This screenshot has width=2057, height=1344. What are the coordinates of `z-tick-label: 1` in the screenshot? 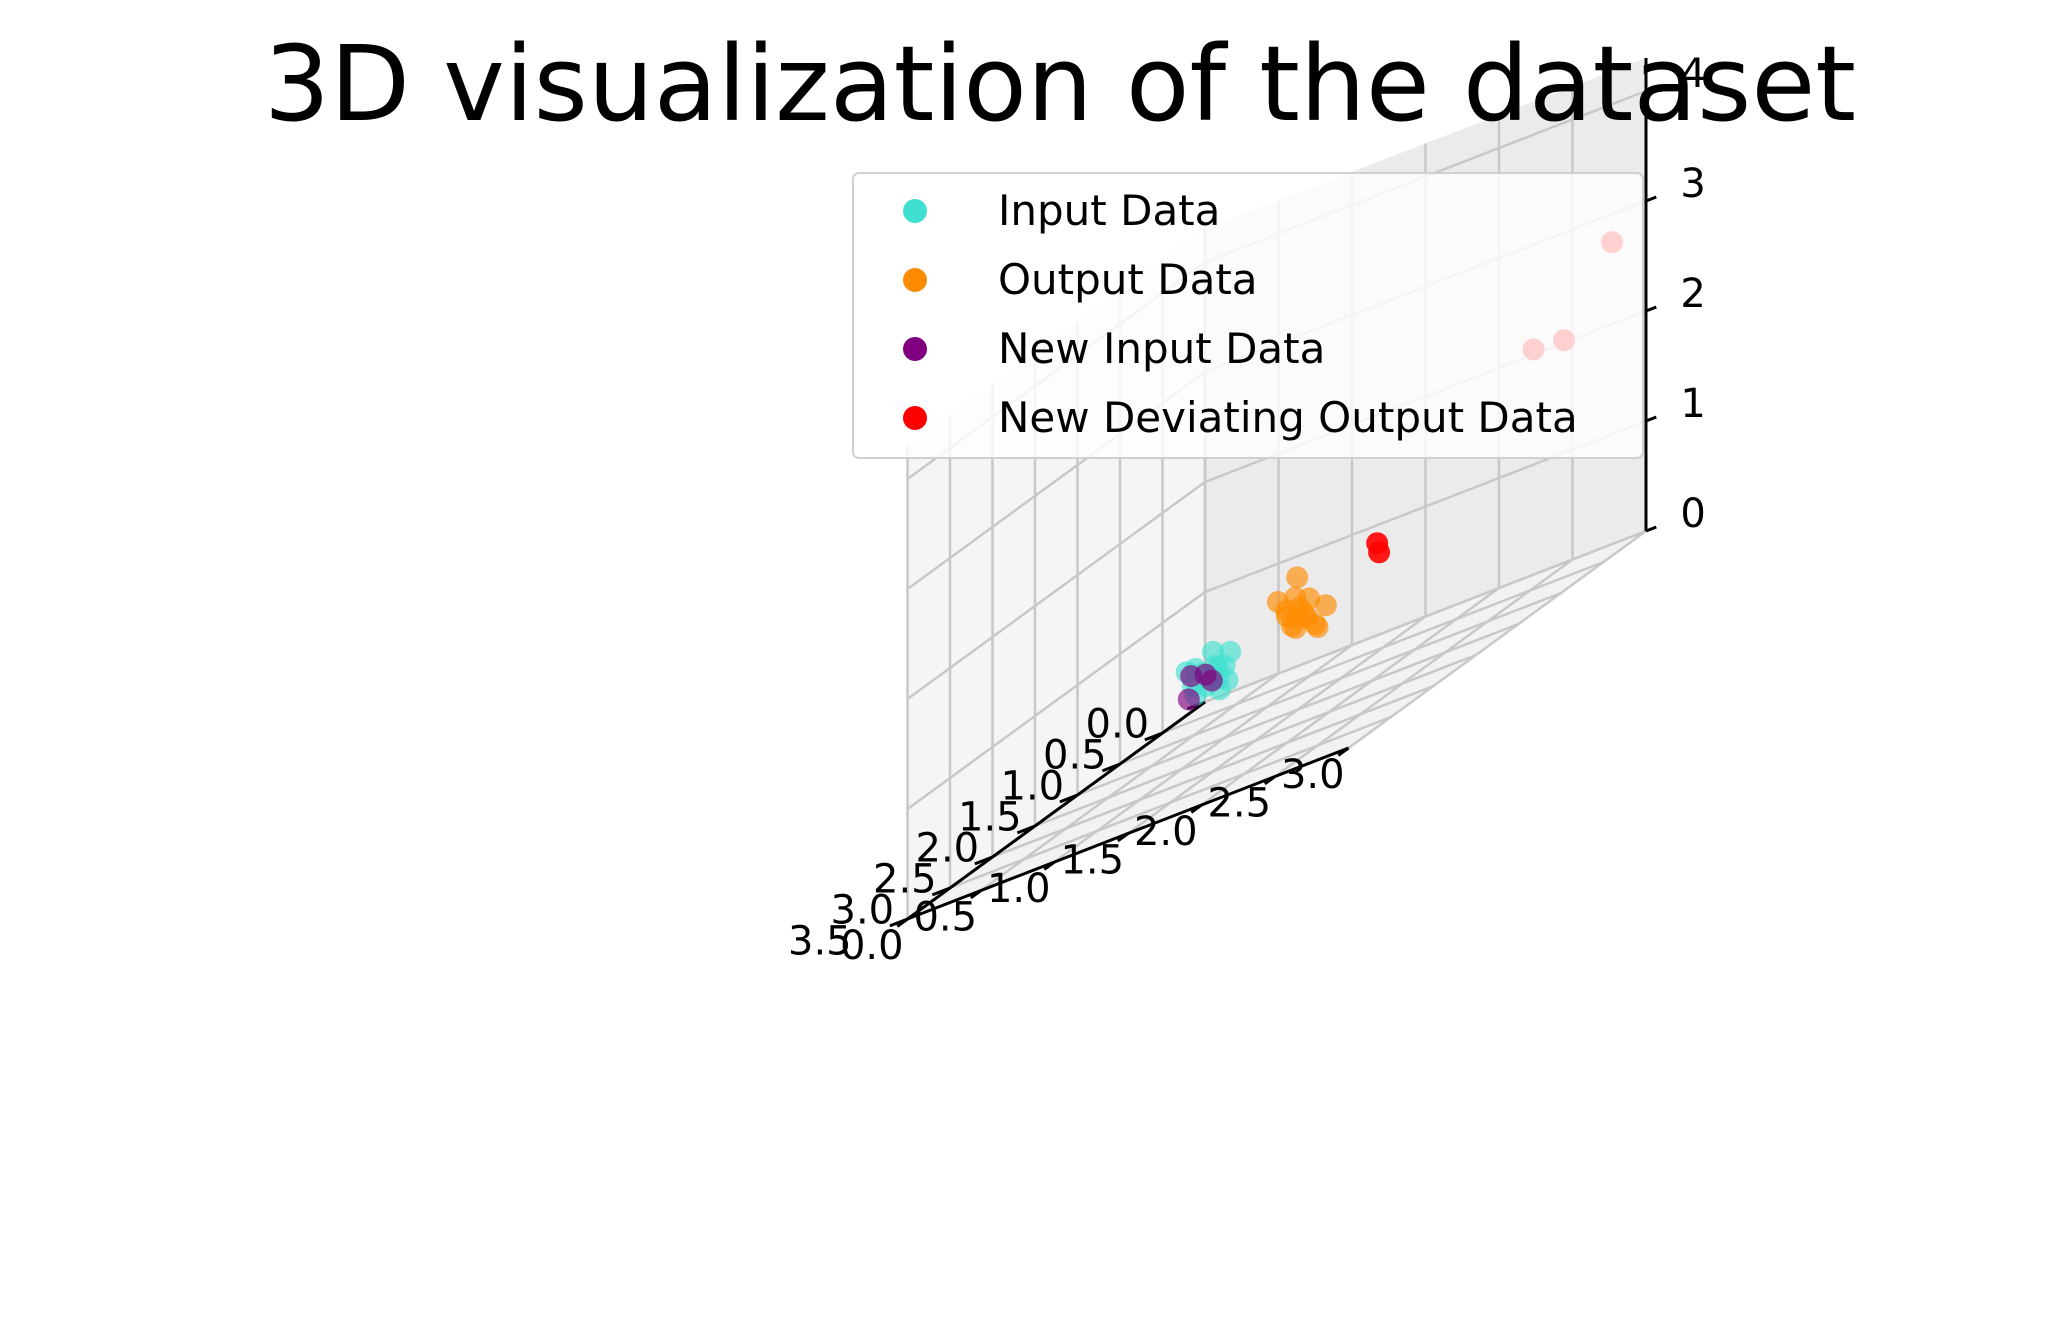 It's located at (1692, 404).